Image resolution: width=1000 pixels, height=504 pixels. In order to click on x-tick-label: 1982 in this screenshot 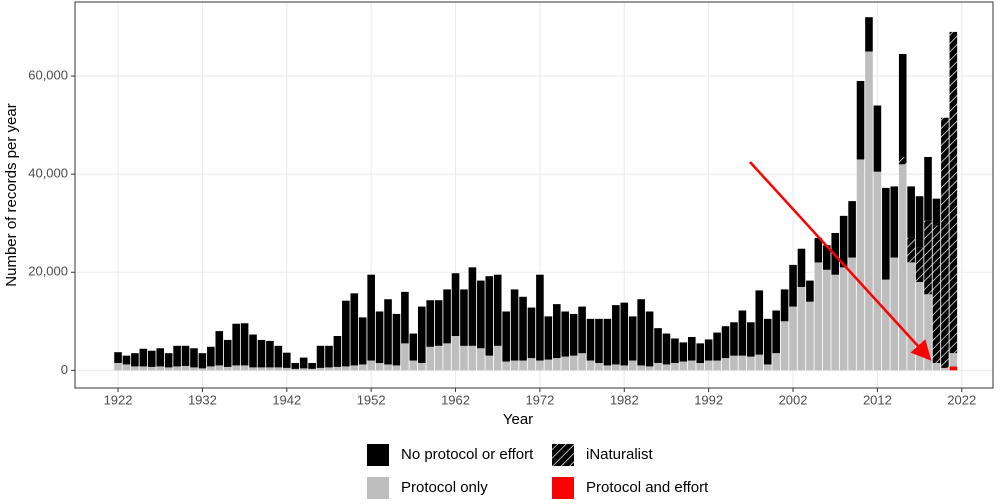, I will do `click(624, 399)`.